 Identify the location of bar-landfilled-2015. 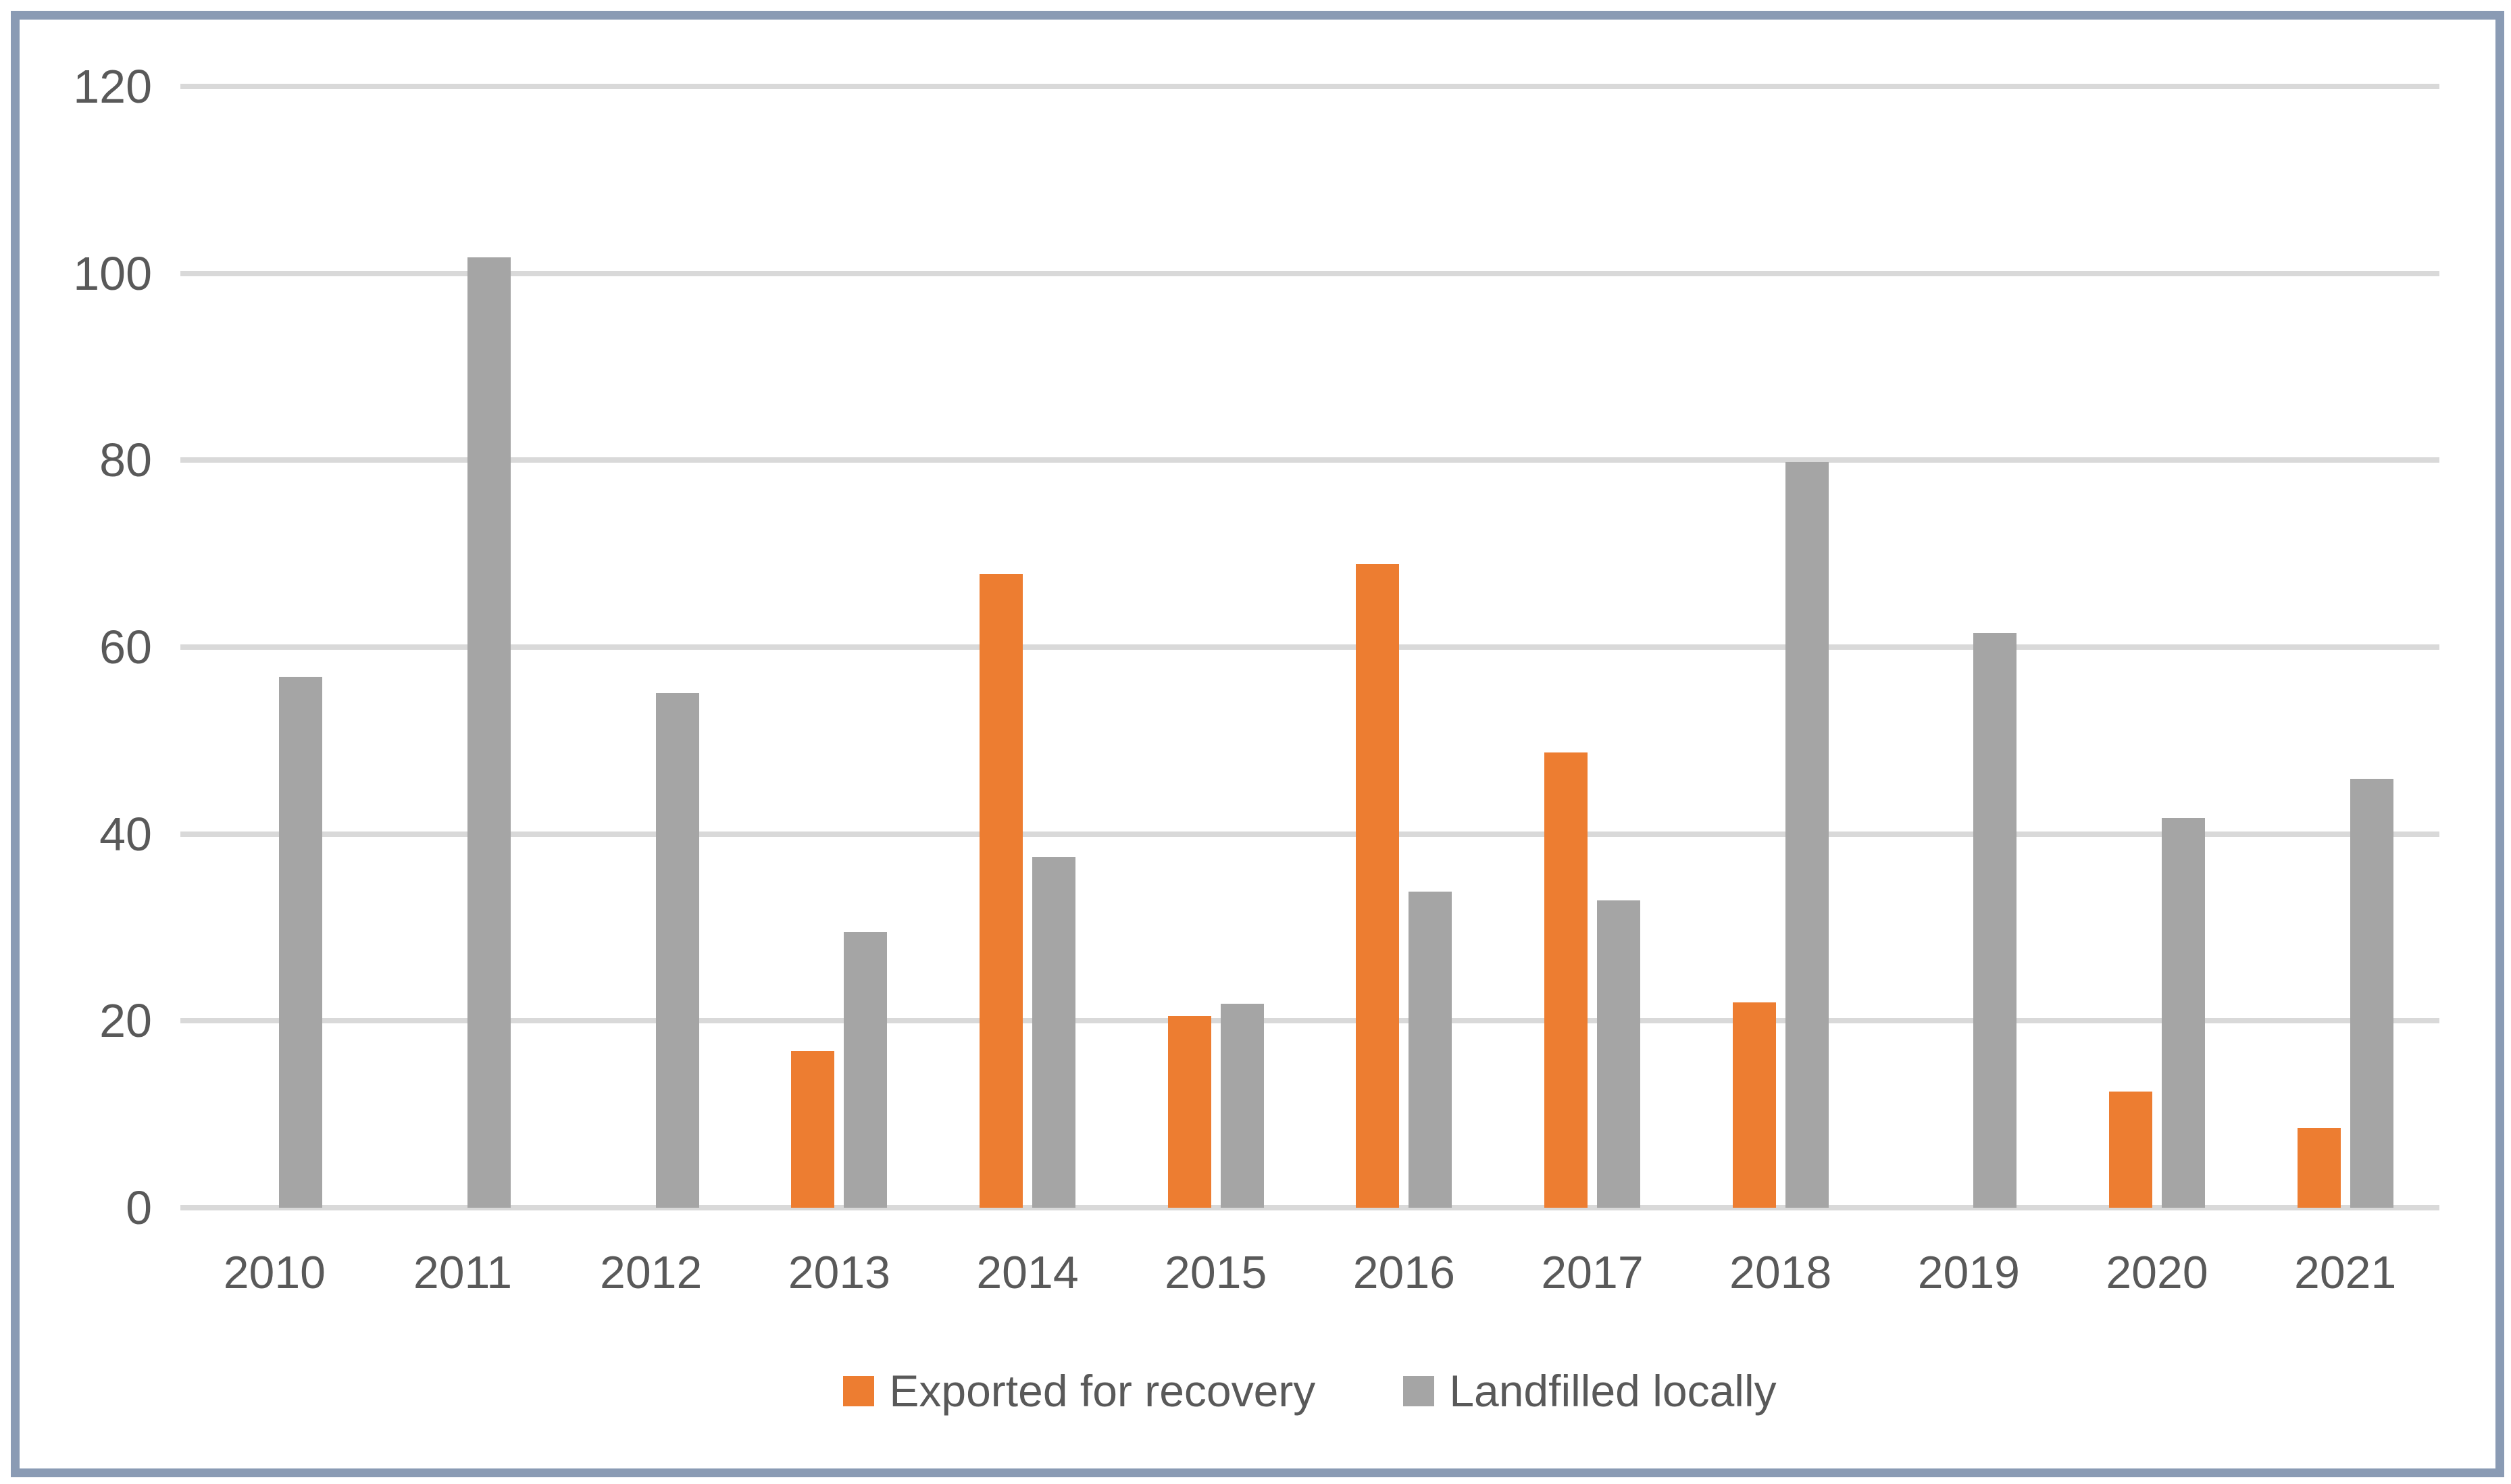
(1242, 1106).